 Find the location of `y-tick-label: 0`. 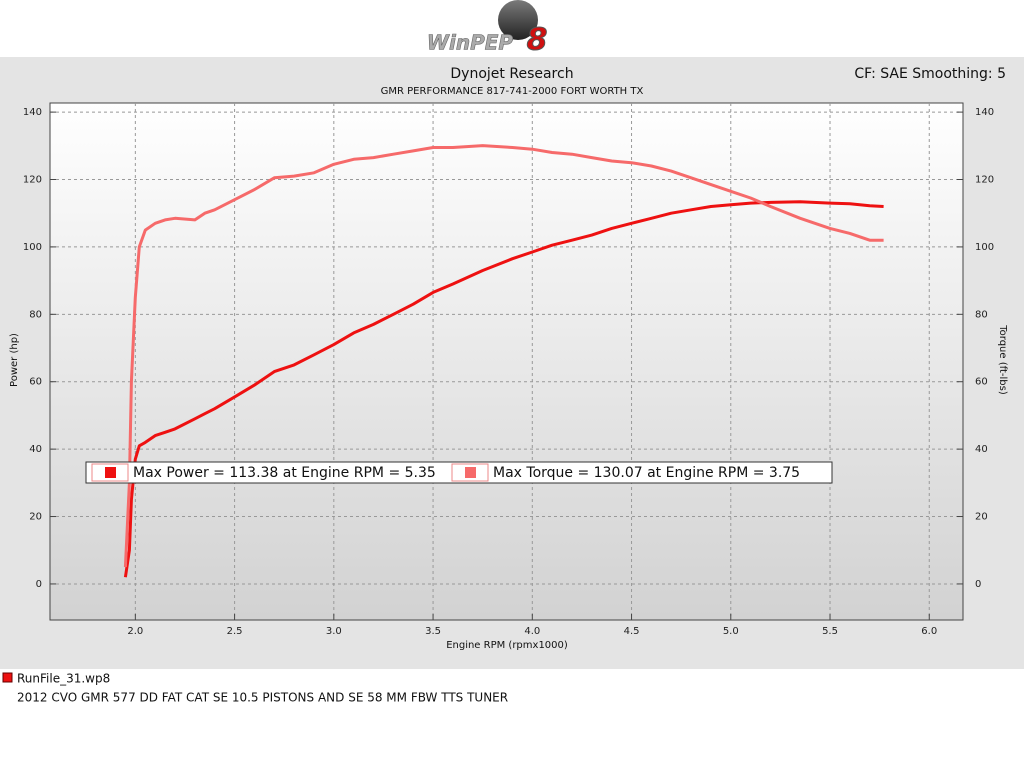

y-tick-label: 0 is located at coordinates (39, 584).